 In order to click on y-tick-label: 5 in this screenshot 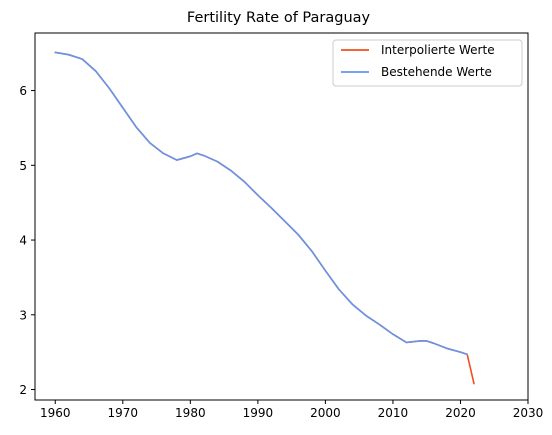, I will do `click(23, 166)`.